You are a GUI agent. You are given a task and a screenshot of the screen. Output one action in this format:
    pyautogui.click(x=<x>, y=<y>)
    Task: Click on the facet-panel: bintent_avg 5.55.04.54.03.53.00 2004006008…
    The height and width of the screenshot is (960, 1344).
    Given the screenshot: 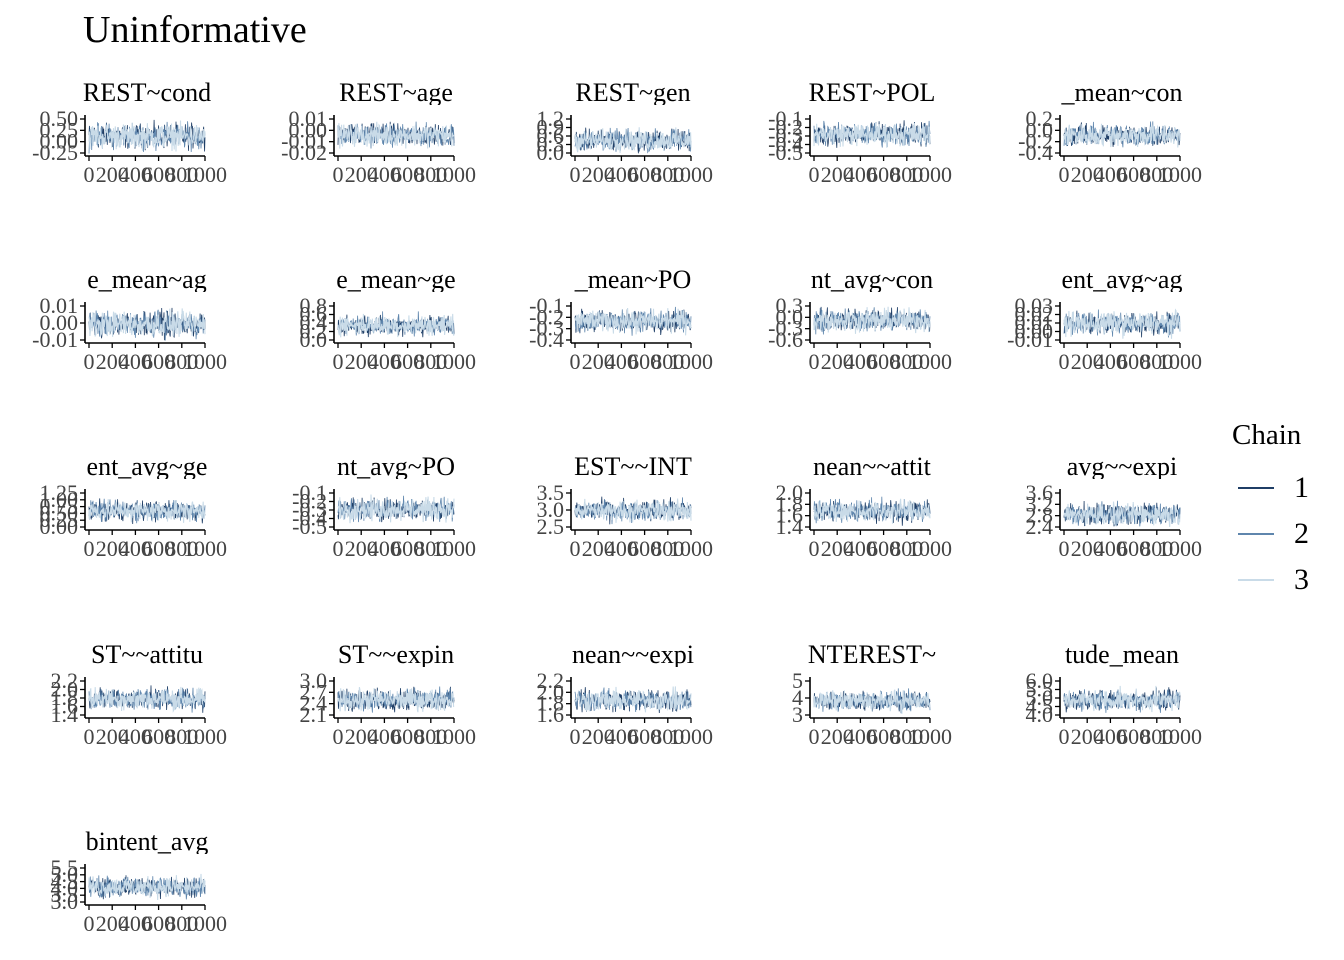 What is the action you would take?
    pyautogui.click(x=139, y=881)
    